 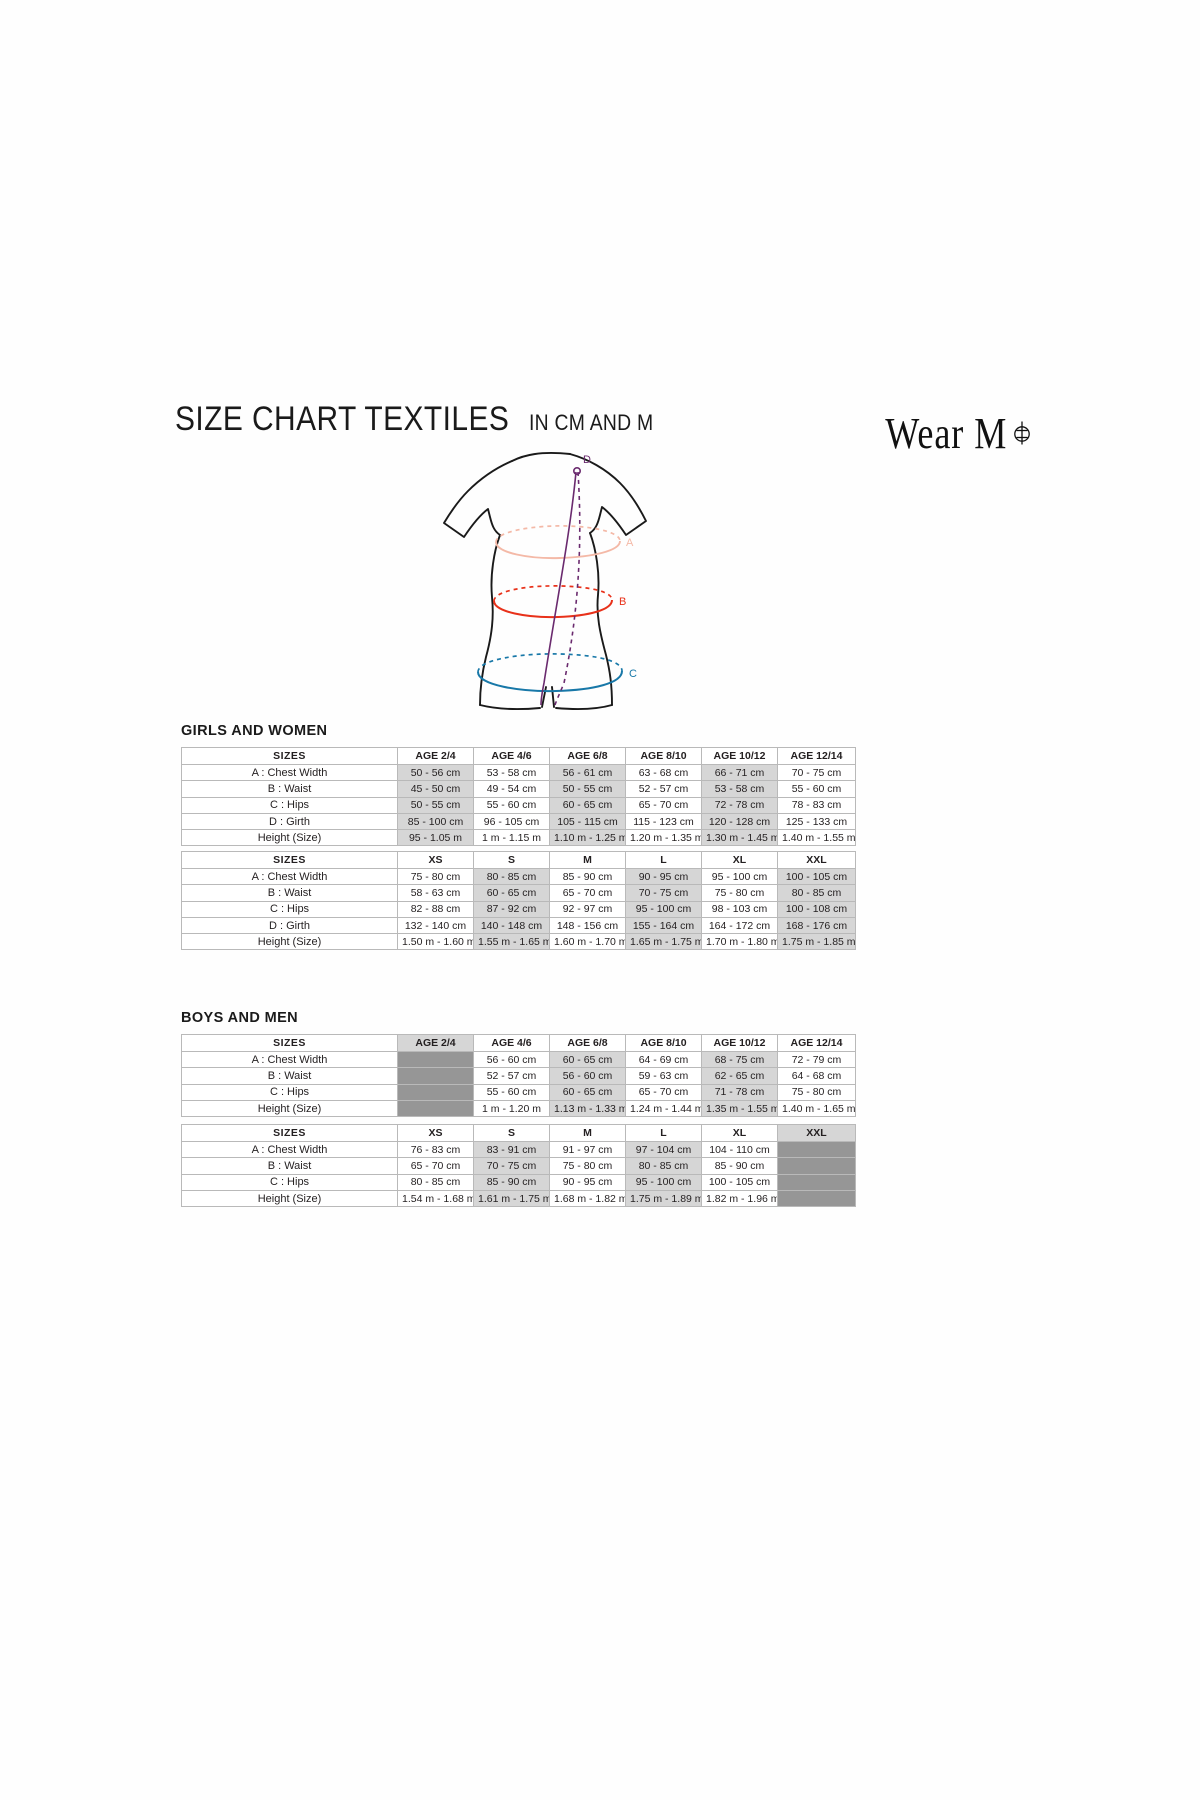 What do you see at coordinates (816, 1059) in the screenshot?
I see `cell-value: 72 - 79 cm` at bounding box center [816, 1059].